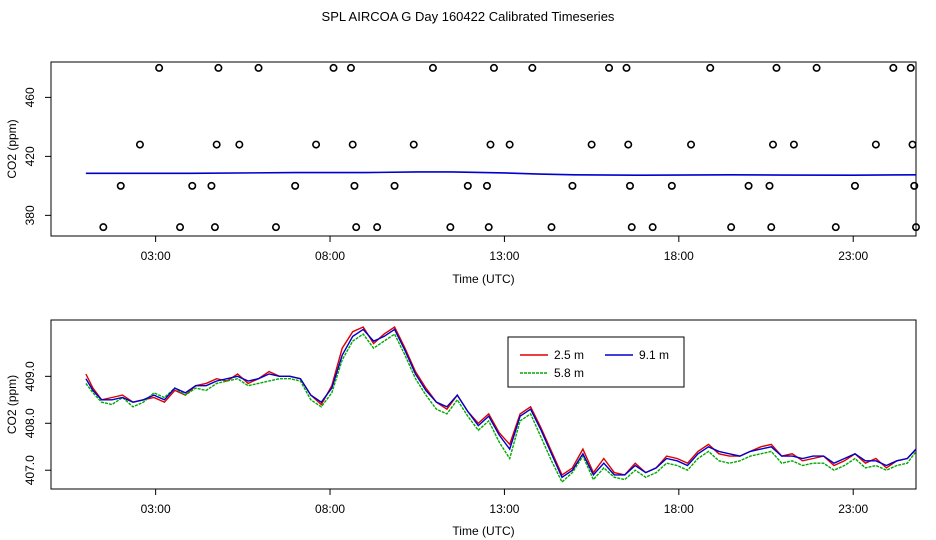 The width and height of the screenshot is (936, 540). Describe the element at coordinates (30, 470) in the screenshot. I see `y-tick-label: 407.0` at that location.